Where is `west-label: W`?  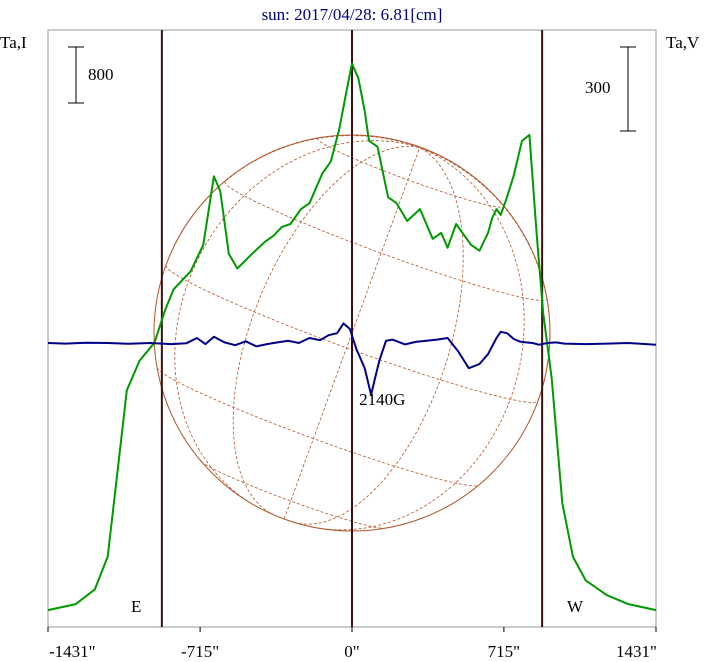
west-label: W is located at coordinates (575, 606).